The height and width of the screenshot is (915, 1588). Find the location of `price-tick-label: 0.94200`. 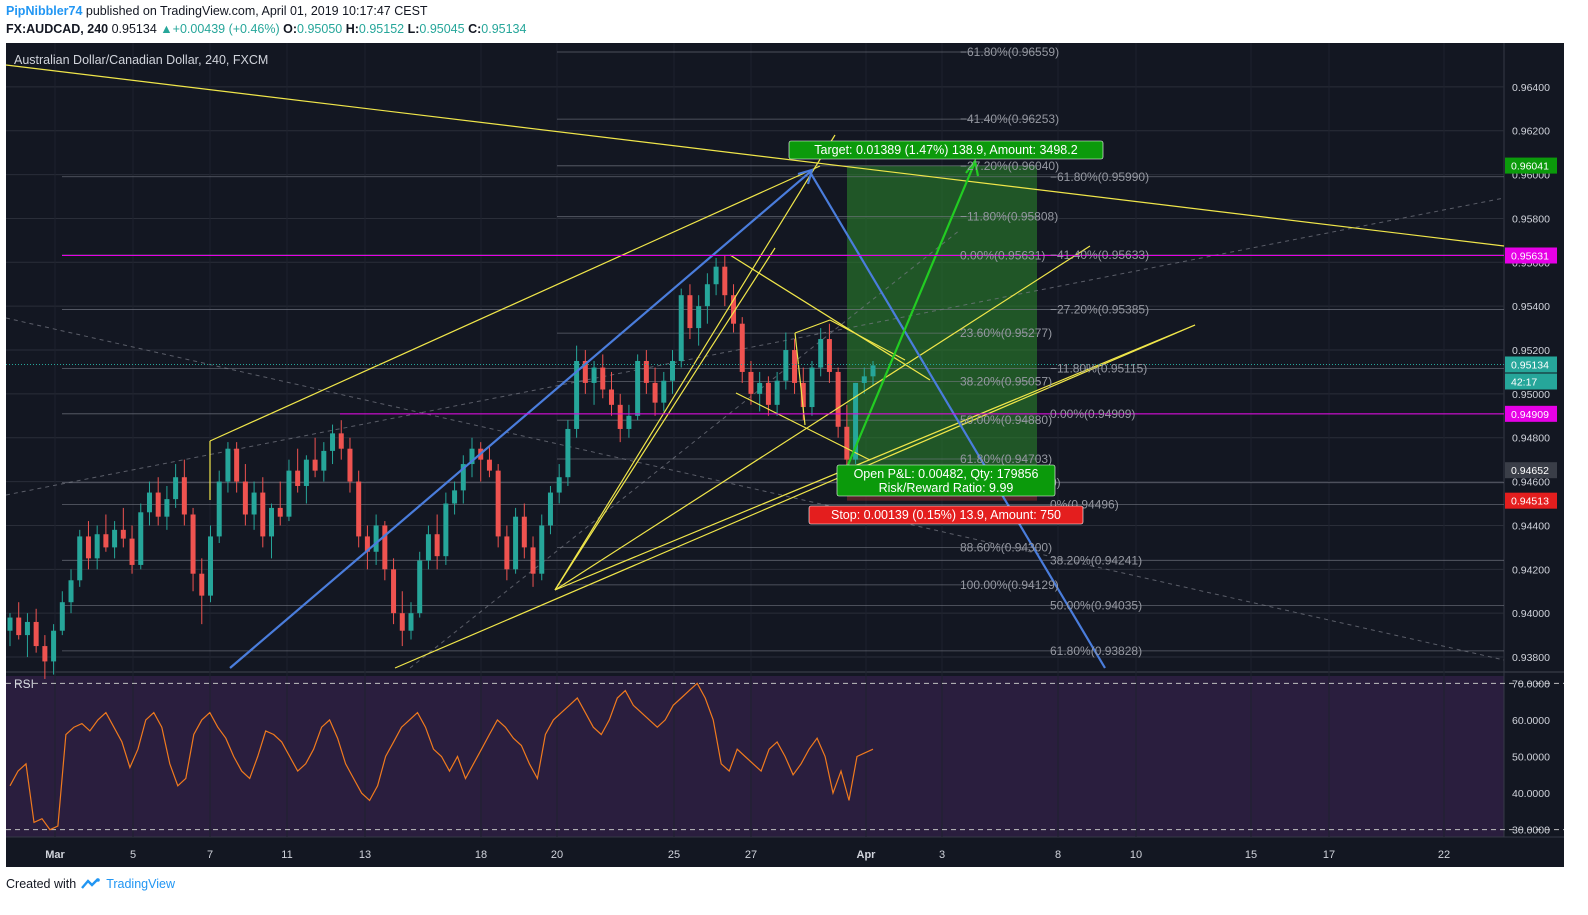

price-tick-label: 0.94200 is located at coordinates (1531, 570).